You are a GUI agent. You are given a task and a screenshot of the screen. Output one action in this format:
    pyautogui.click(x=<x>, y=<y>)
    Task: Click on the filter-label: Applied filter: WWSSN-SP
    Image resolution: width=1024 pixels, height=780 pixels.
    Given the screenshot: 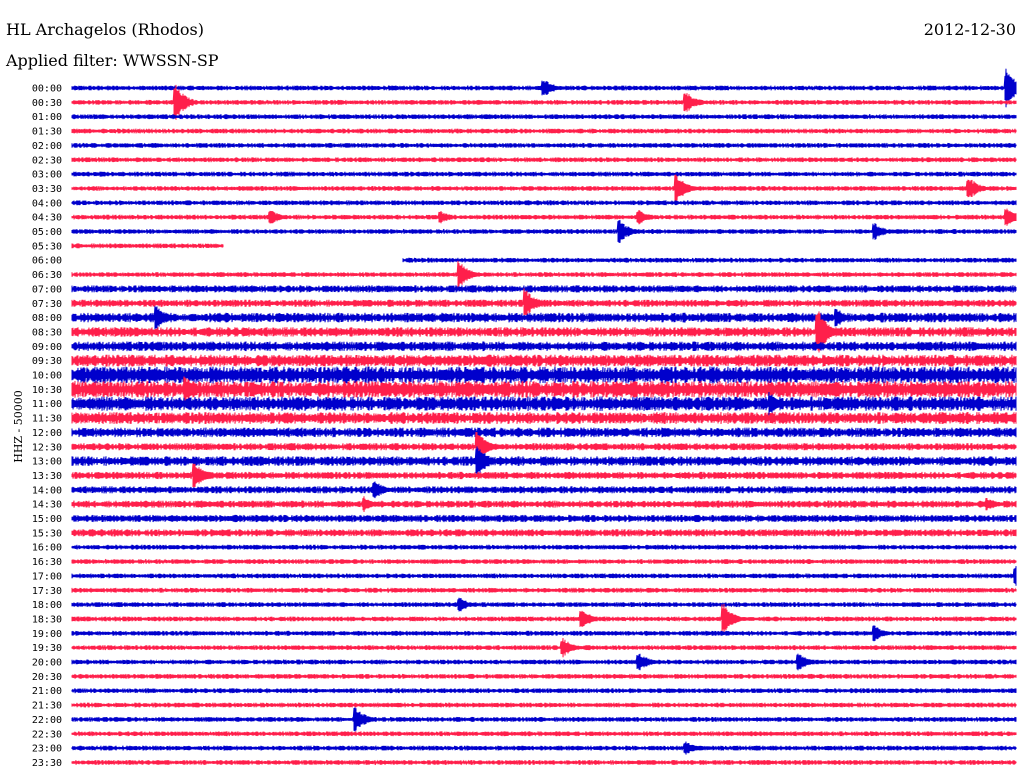 What is the action you would take?
    pyautogui.click(x=112, y=60)
    